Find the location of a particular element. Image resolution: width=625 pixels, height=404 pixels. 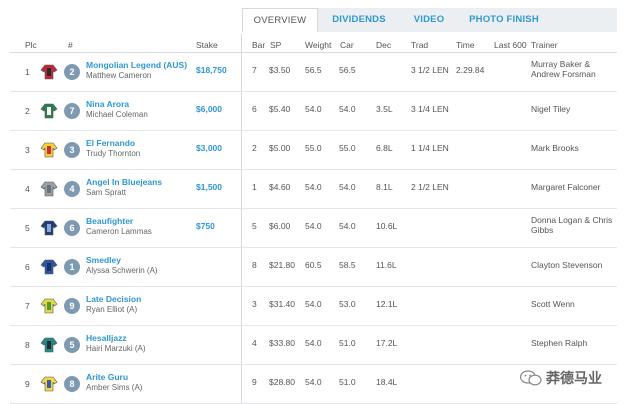

trainer-name: Clayton Stevenson is located at coordinates (567, 265).